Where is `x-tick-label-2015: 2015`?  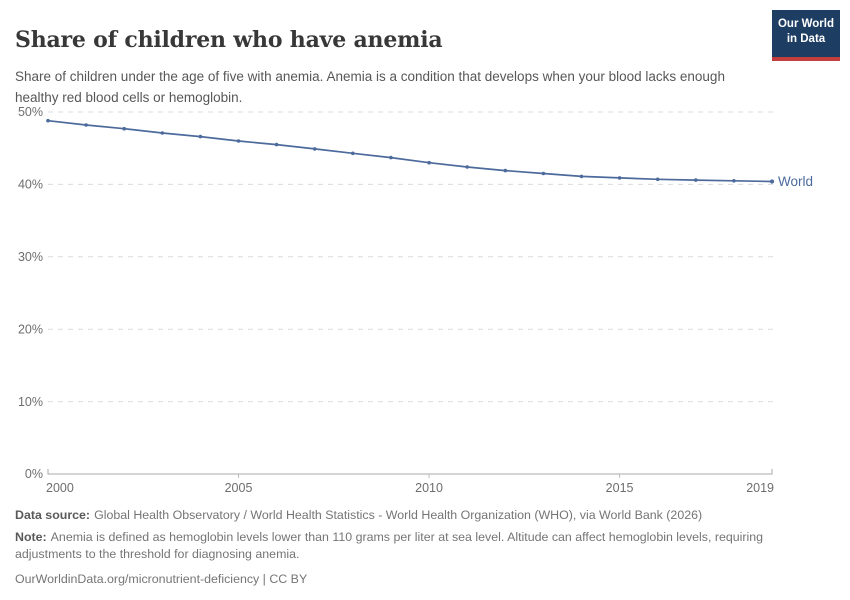
x-tick-label-2015: 2015 is located at coordinates (620, 488).